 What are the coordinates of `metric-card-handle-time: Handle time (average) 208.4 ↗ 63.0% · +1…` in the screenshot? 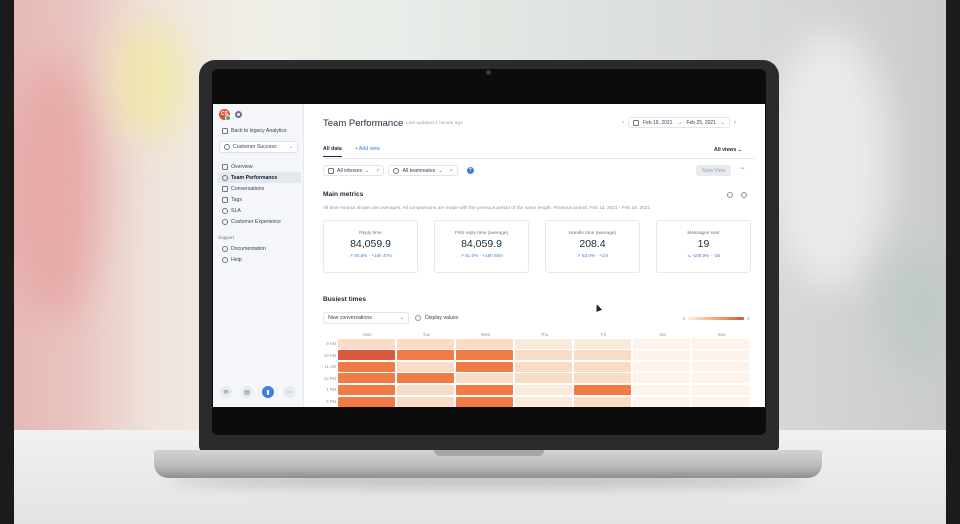 It's located at (592, 246).